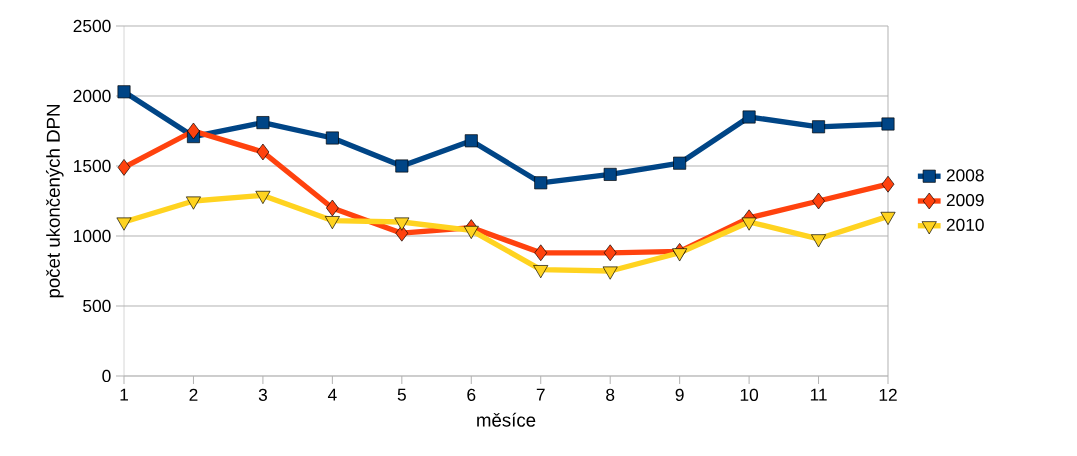 The width and height of the screenshot is (1077, 456). I want to click on x-axis-title: měsíce, so click(506, 419).